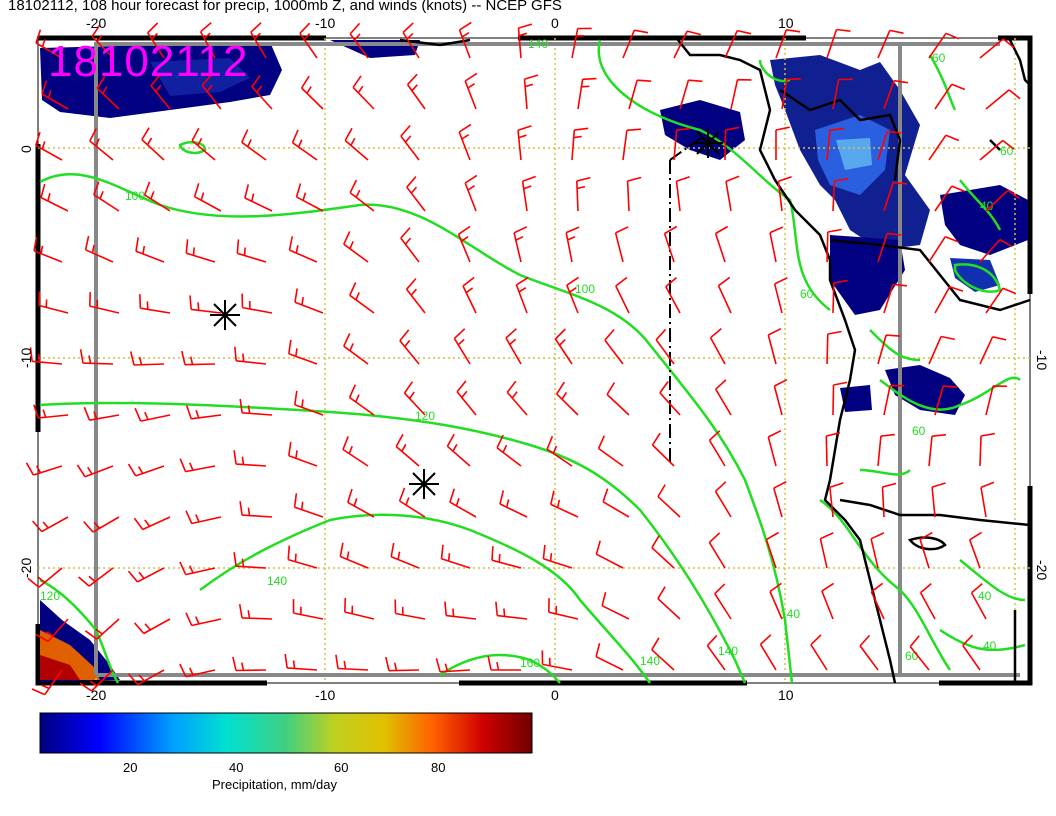  I want to click on y-tick-left: -20, so click(26, 568).